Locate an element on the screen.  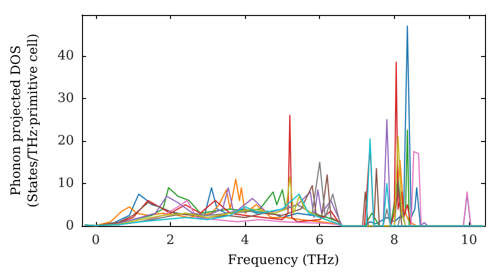
x-tick-label: 4 is located at coordinates (245, 240).